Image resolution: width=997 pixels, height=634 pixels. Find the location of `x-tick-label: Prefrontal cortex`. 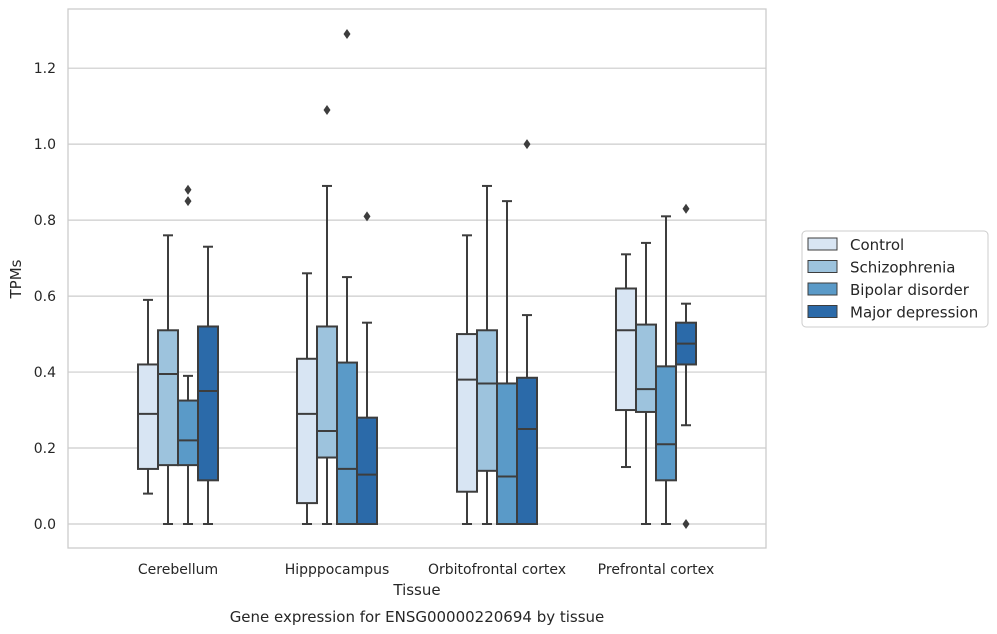

x-tick-label: Prefrontal cortex is located at coordinates (656, 570).